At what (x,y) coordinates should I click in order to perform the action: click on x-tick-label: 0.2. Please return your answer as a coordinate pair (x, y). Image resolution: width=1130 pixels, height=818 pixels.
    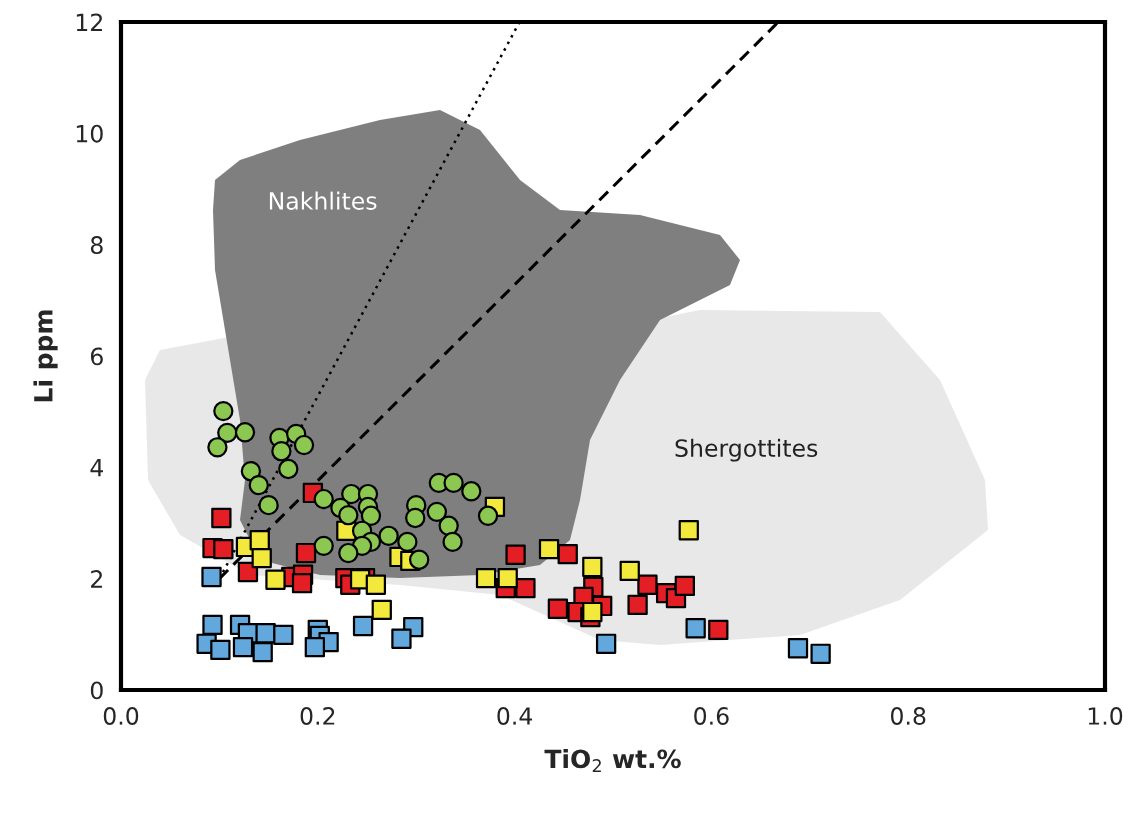
    Looking at the image, I should click on (317, 716).